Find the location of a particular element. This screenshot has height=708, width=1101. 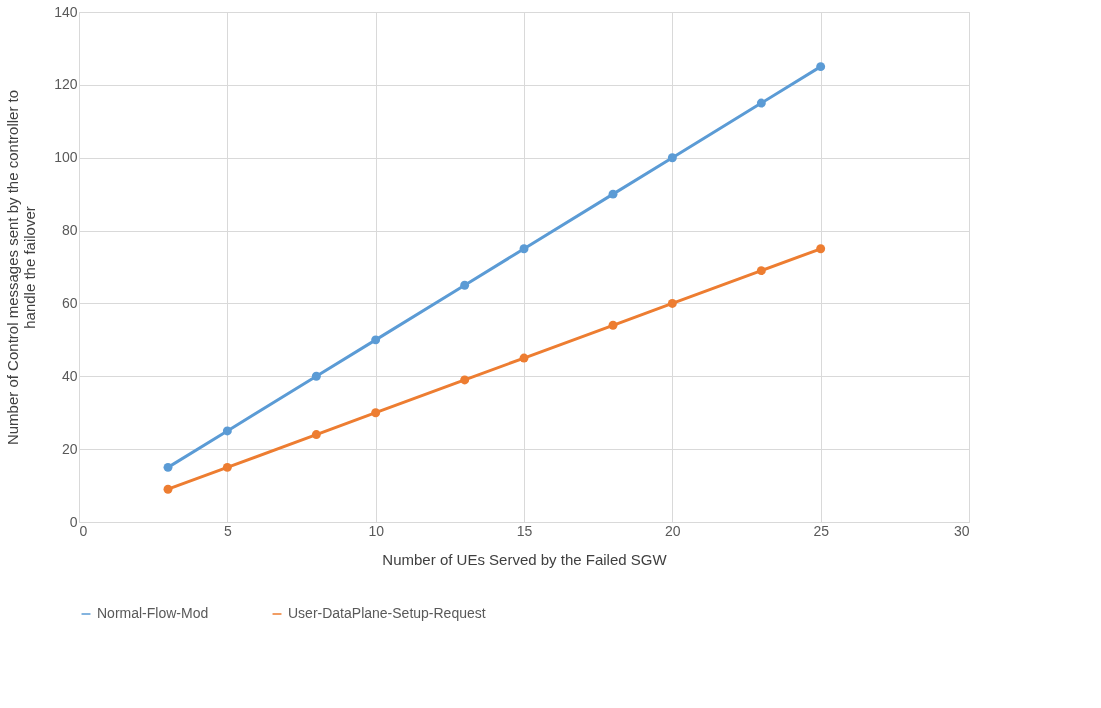

x-tick-label: 25 is located at coordinates (821, 530).